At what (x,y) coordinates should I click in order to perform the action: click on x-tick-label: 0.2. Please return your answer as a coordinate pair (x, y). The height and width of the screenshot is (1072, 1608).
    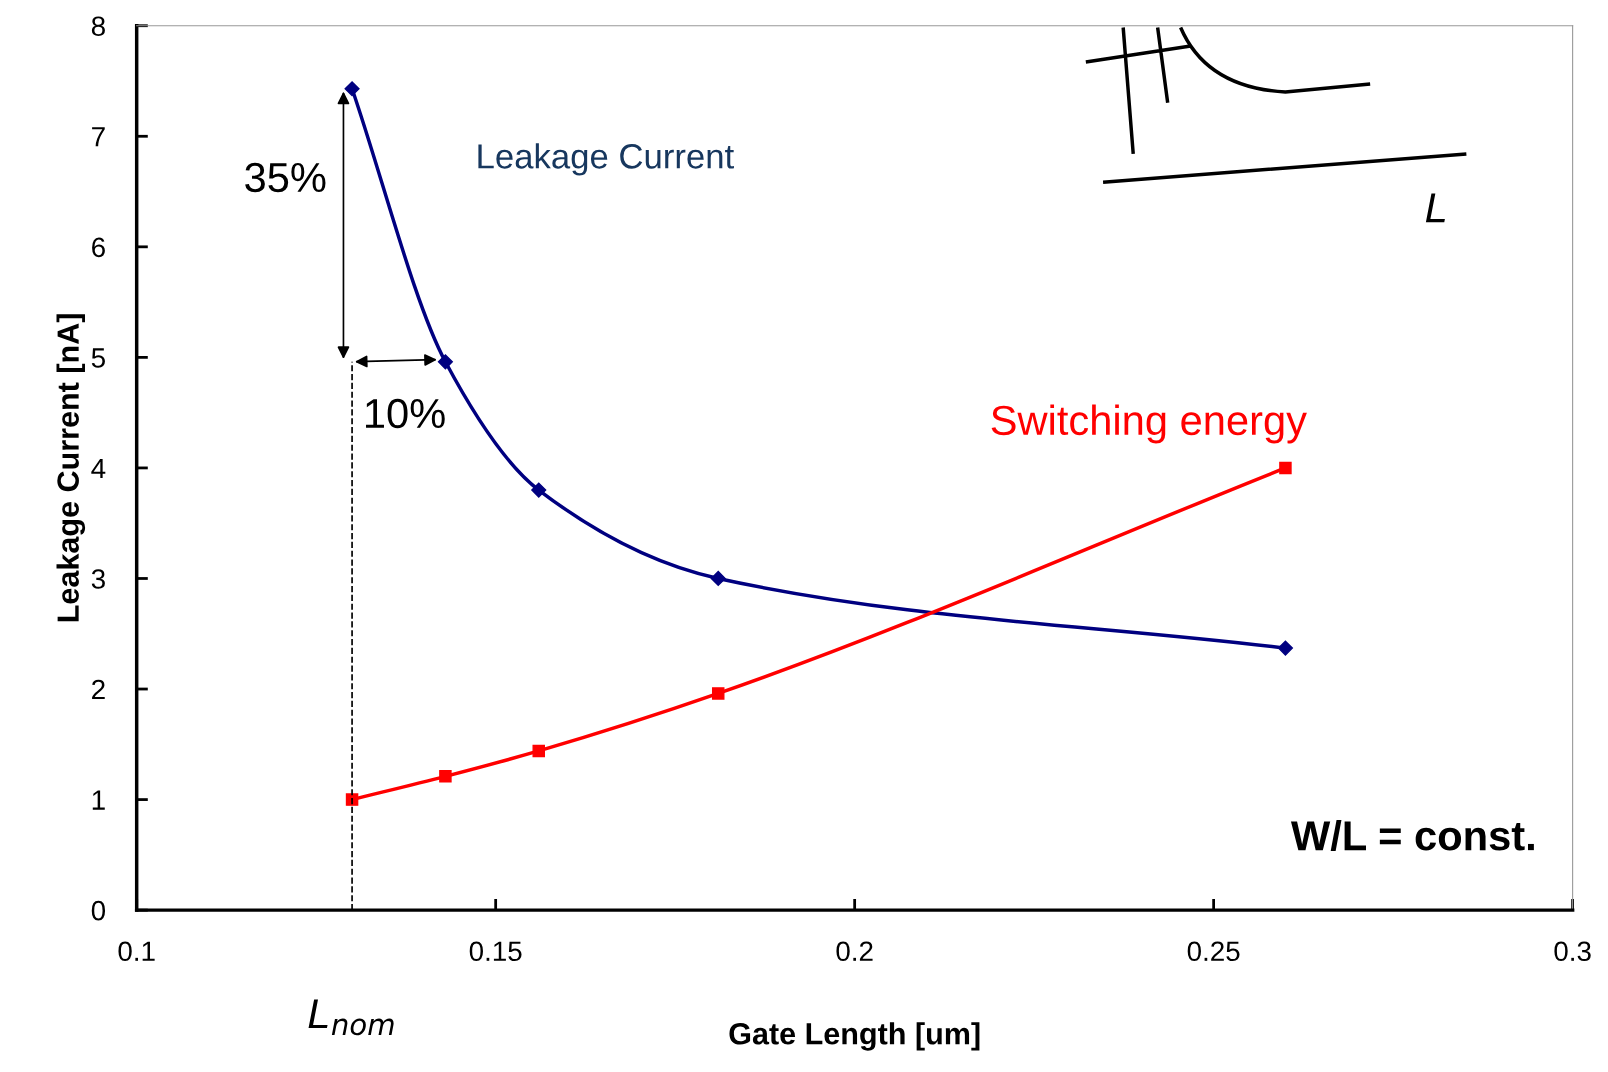
    Looking at the image, I should click on (854, 951).